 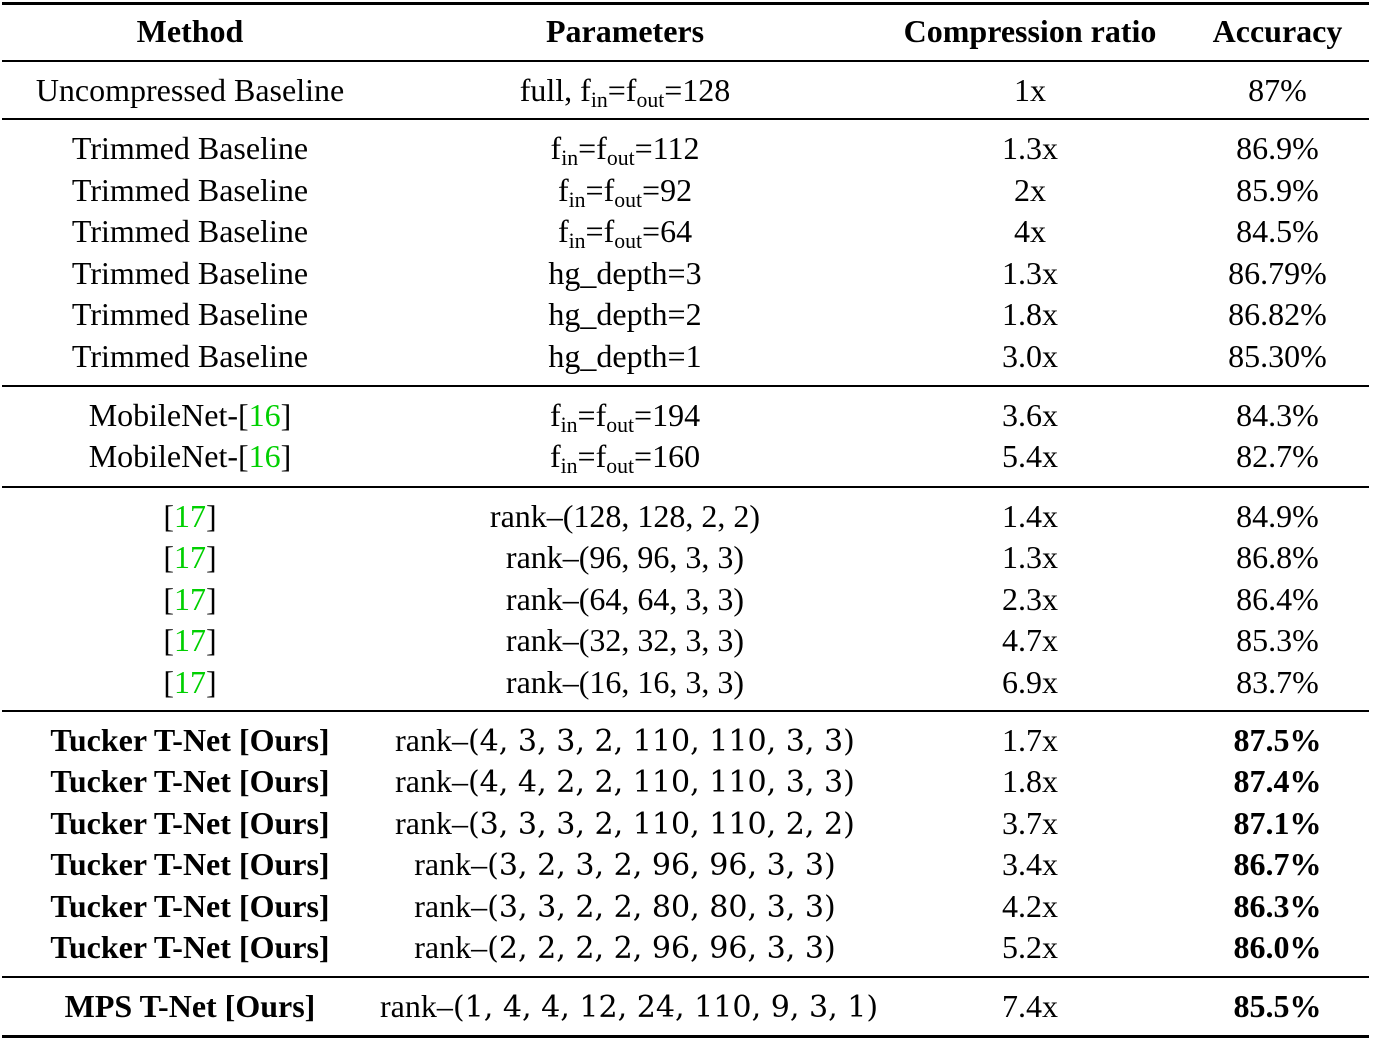 I want to click on accuracy-cell: 82.7%, so click(x=1277, y=456).